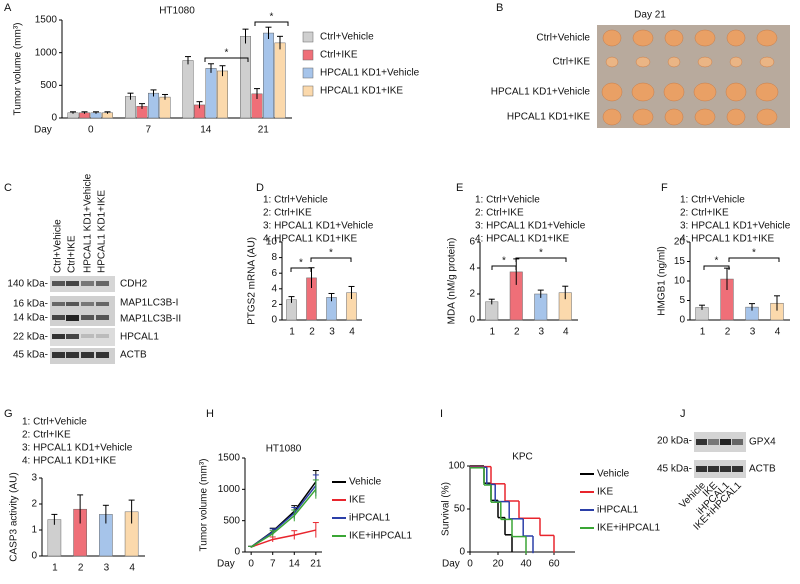 The height and width of the screenshot is (584, 800). I want to click on panel-letter: B, so click(499, 8).